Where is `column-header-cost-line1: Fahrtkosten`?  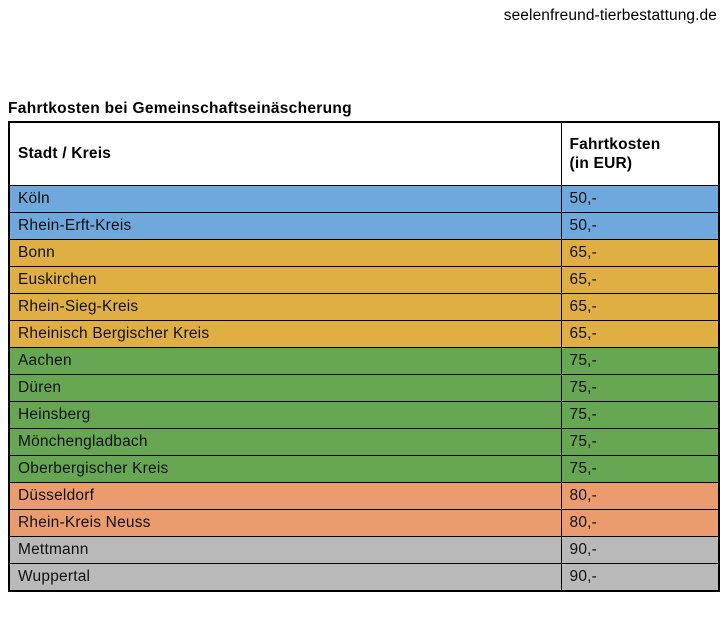
column-header-cost-line1: Fahrtkosten is located at coordinates (615, 144).